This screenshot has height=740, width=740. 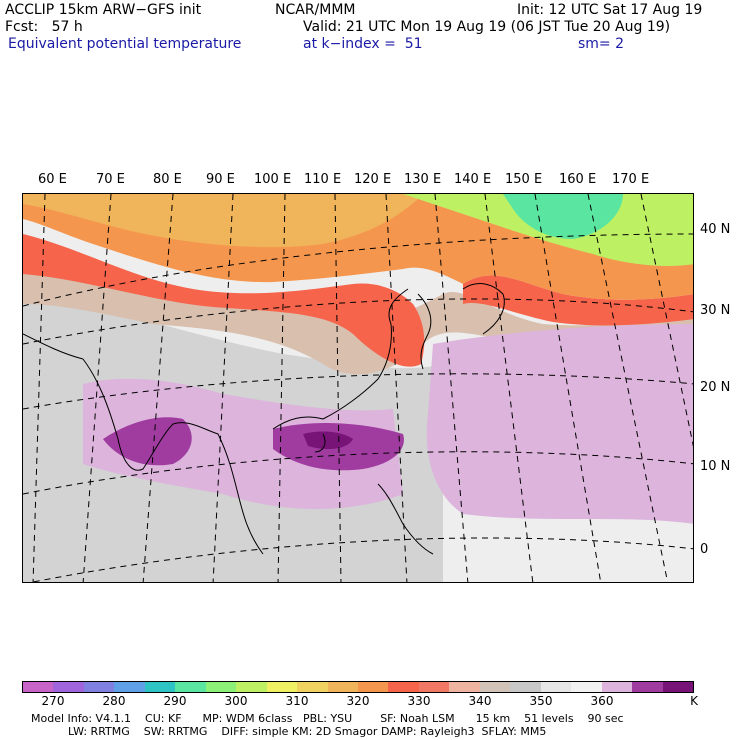 What do you see at coordinates (328, 440) in the screenshot?
I see `dark-purple-core` at bounding box center [328, 440].